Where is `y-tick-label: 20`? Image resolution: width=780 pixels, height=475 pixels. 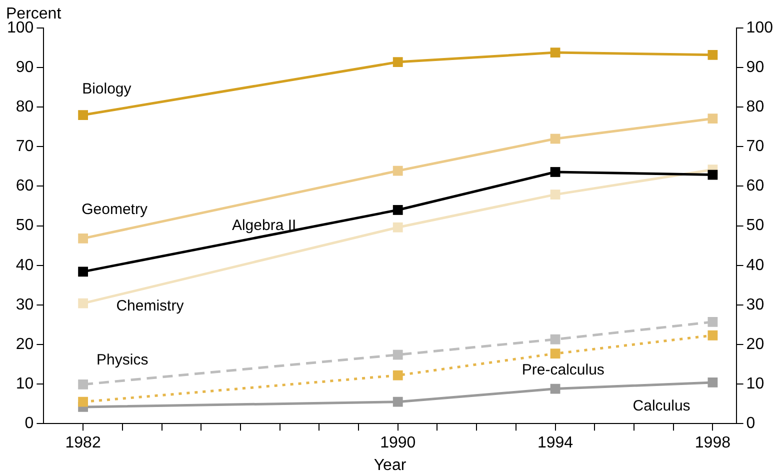
y-tick-label: 20 is located at coordinates (25, 344).